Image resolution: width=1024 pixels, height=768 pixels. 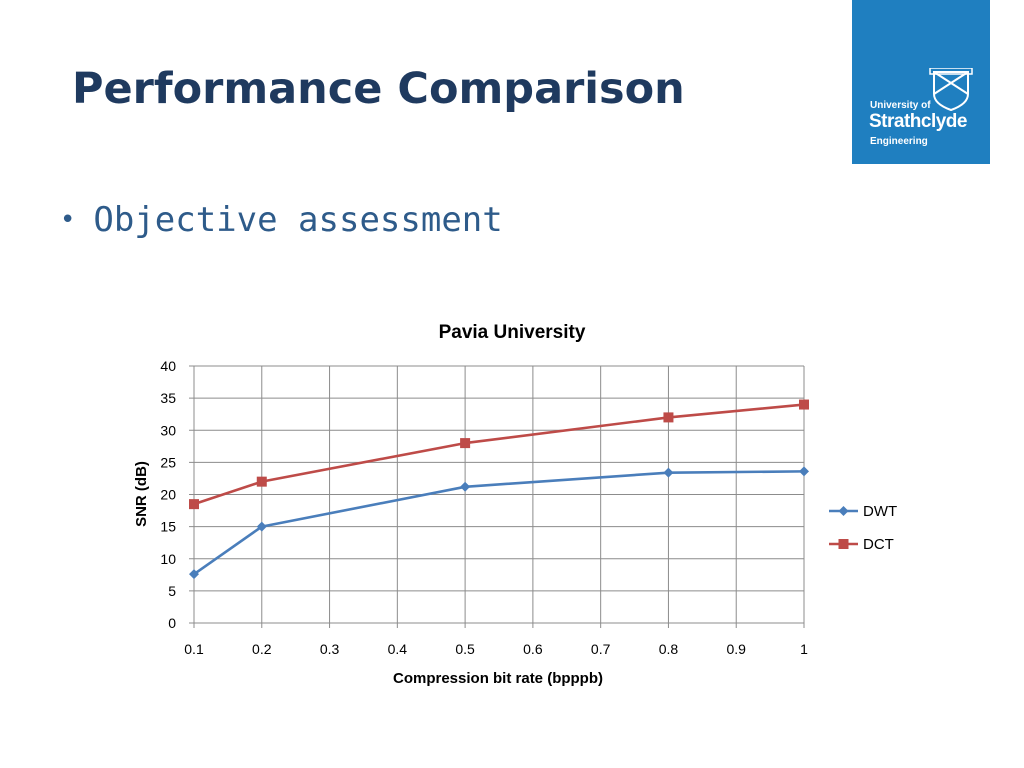 I want to click on x-tick-label: 0.1, so click(x=194, y=649).